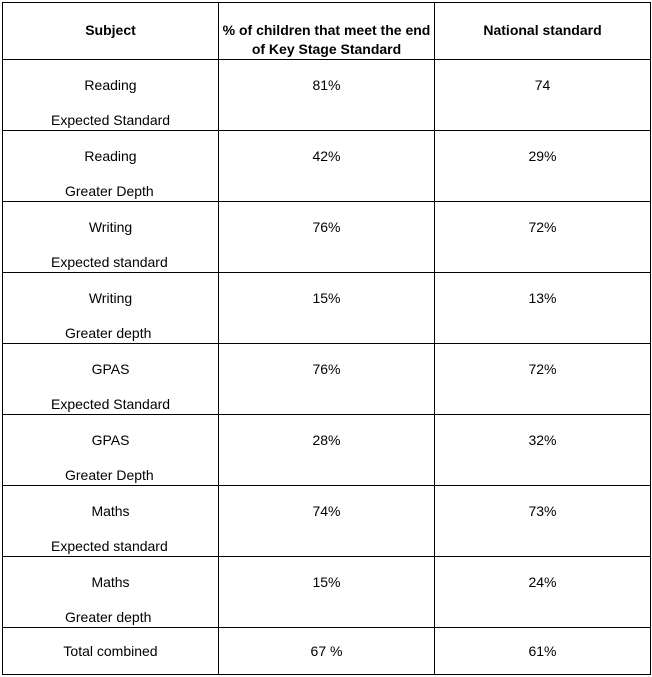 The height and width of the screenshot is (677, 652). I want to click on percent-value: 81%, so click(326, 85).